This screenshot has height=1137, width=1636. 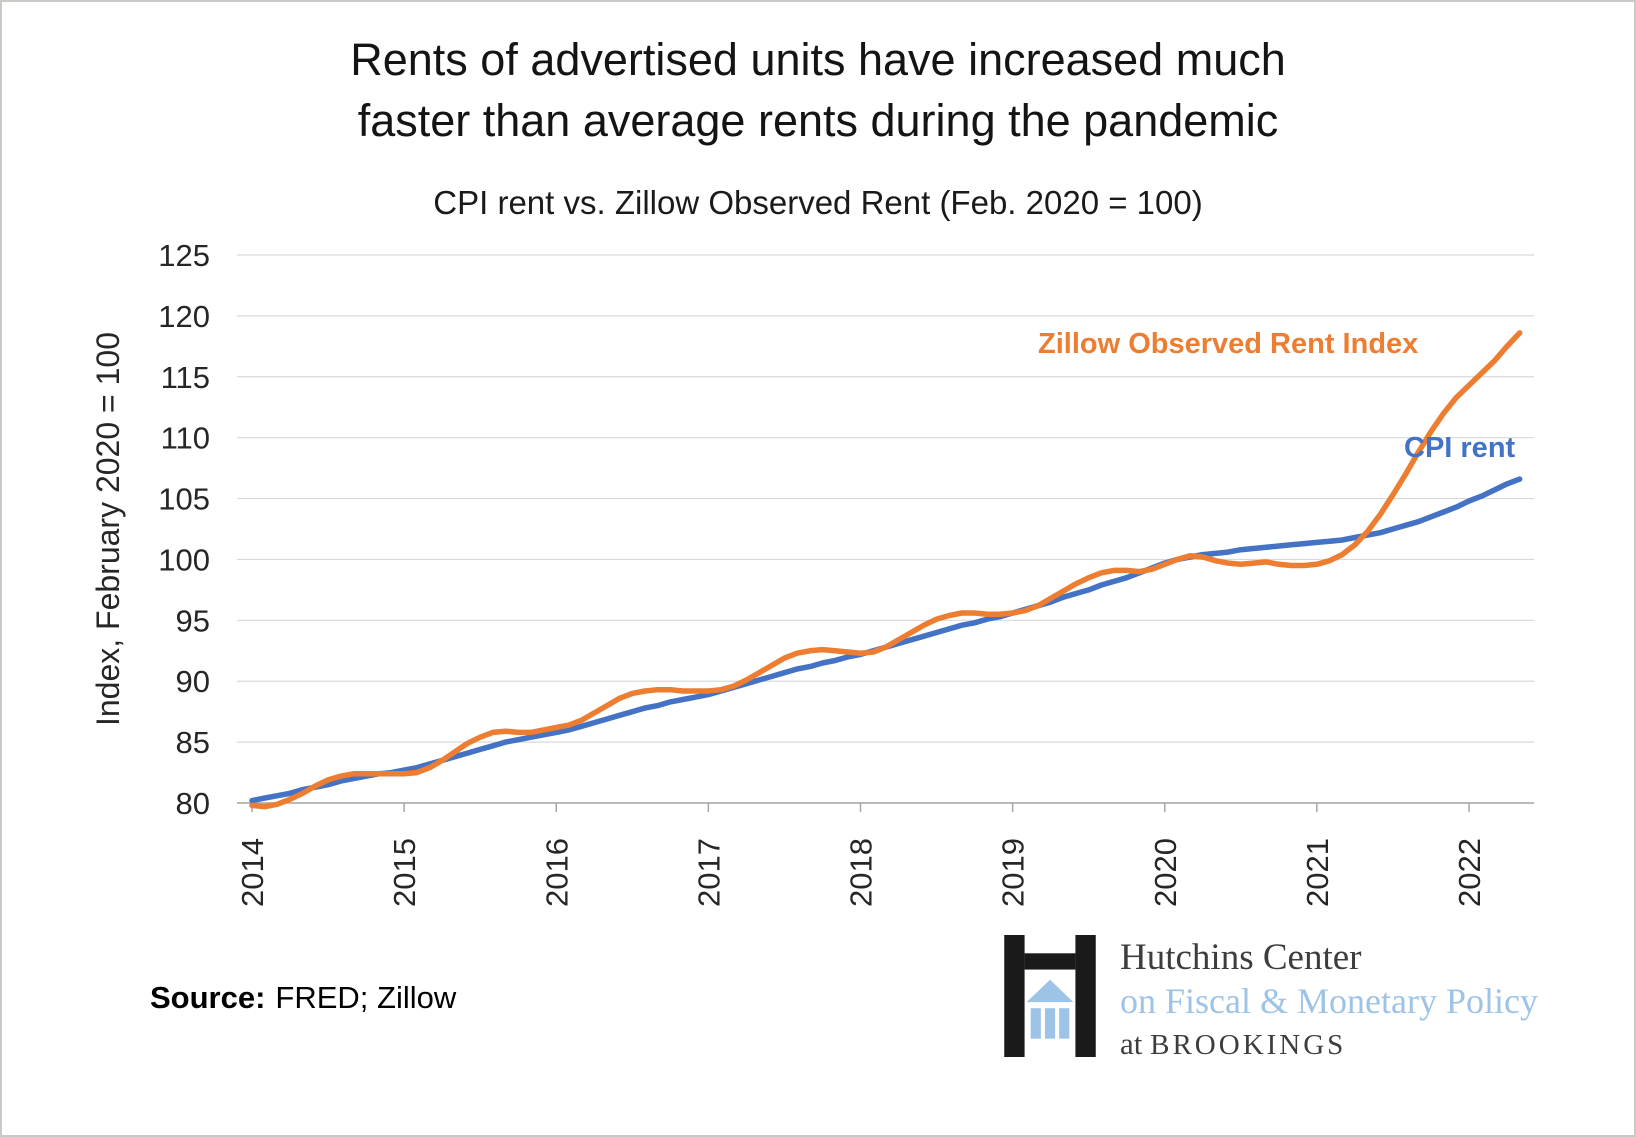 What do you see at coordinates (184, 316) in the screenshot?
I see `svg-text: 120` at bounding box center [184, 316].